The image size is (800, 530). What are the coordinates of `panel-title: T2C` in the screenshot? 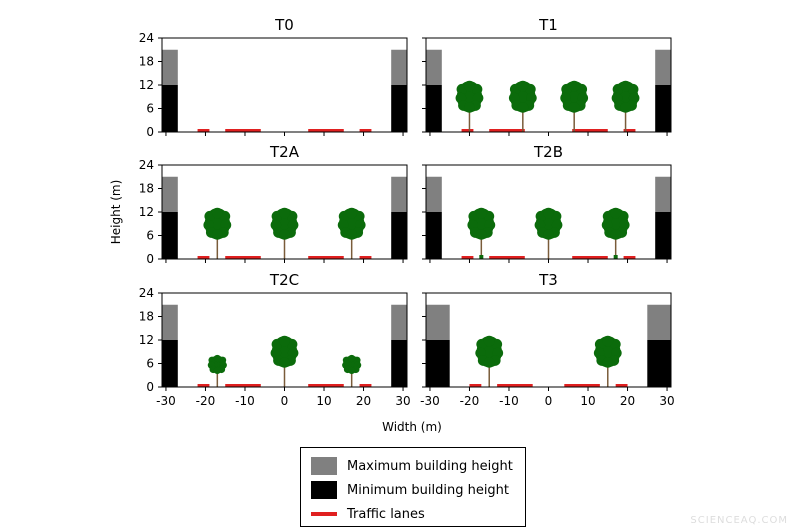 It's located at (284, 280).